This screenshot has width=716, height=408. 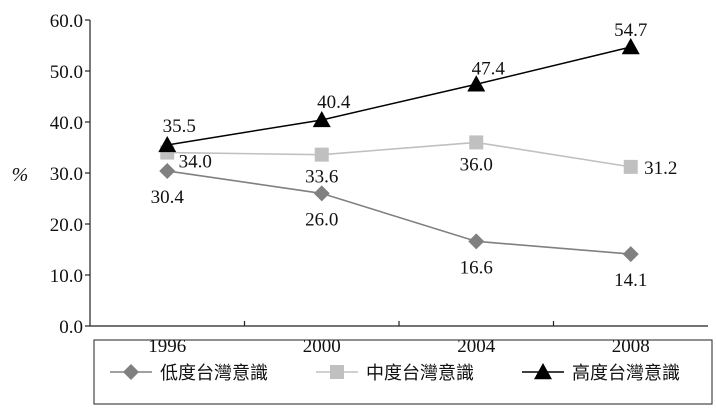 I want to click on legend-label: 高度台灣意識, so click(x=626, y=373).